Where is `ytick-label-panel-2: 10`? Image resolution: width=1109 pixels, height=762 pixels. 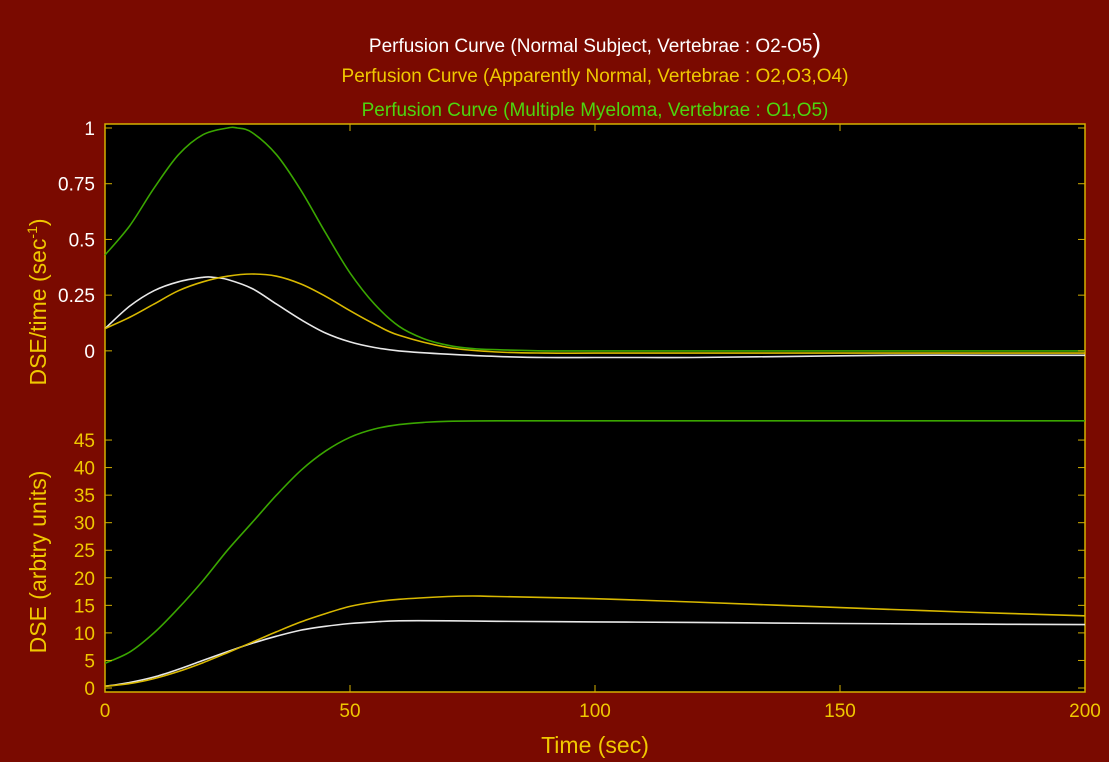 ytick-label-panel-2: 10 is located at coordinates (84, 634).